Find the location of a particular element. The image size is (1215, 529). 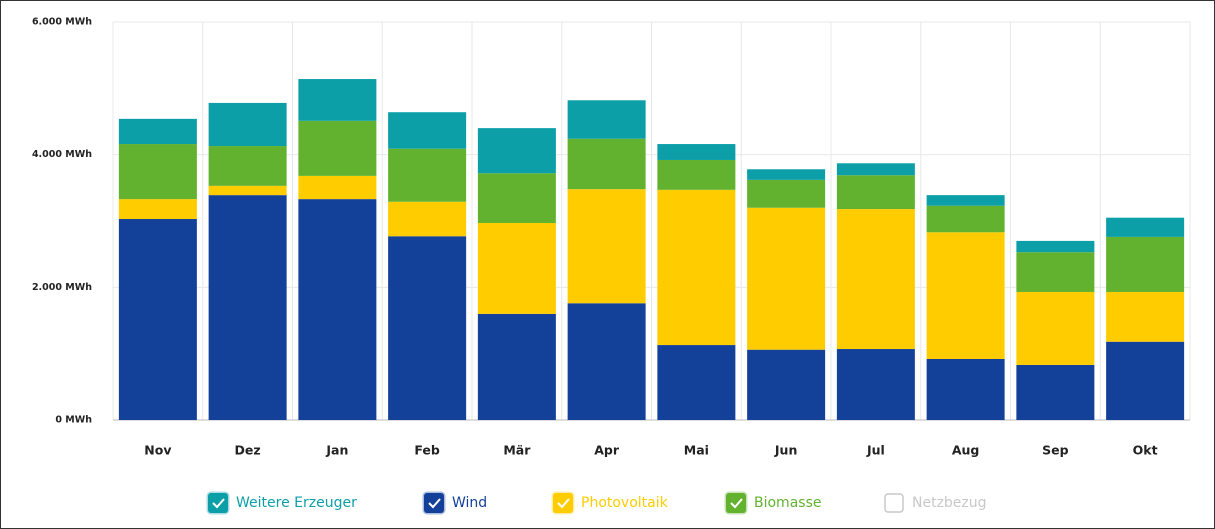

legend-item: Netzbezug is located at coordinates (935, 503).